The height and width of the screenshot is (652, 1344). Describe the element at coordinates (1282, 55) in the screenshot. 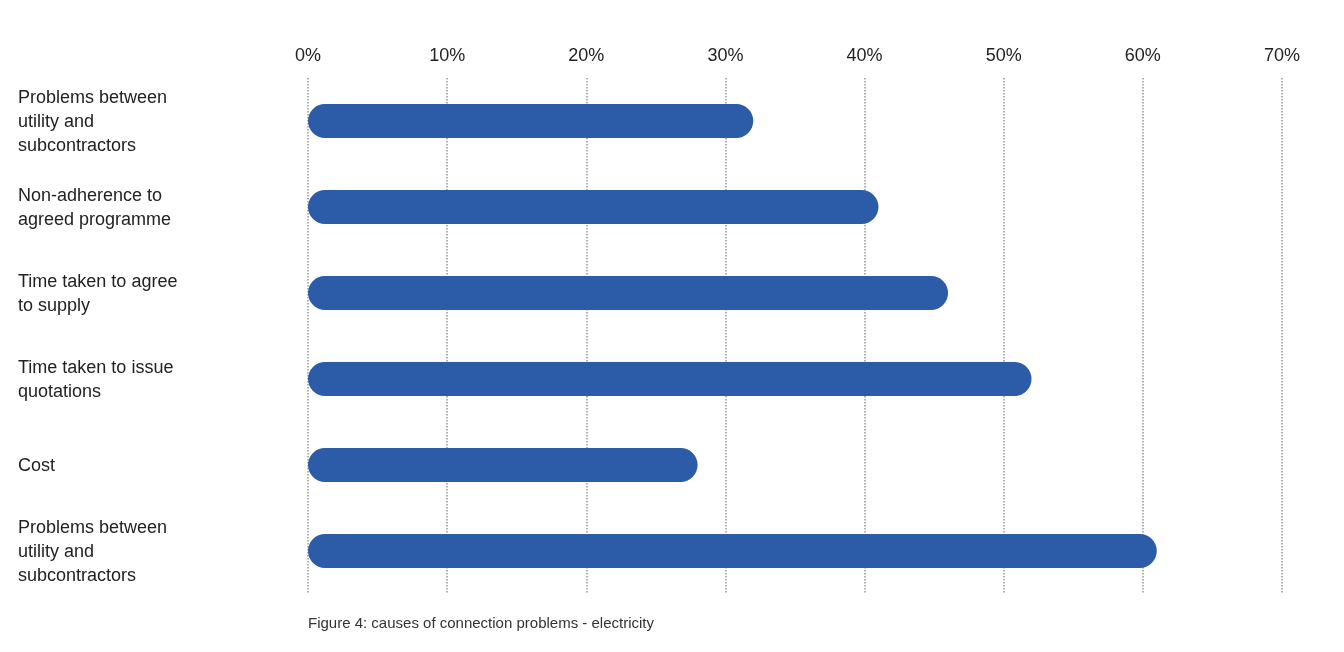

I see `x-tick-label: 70%` at that location.